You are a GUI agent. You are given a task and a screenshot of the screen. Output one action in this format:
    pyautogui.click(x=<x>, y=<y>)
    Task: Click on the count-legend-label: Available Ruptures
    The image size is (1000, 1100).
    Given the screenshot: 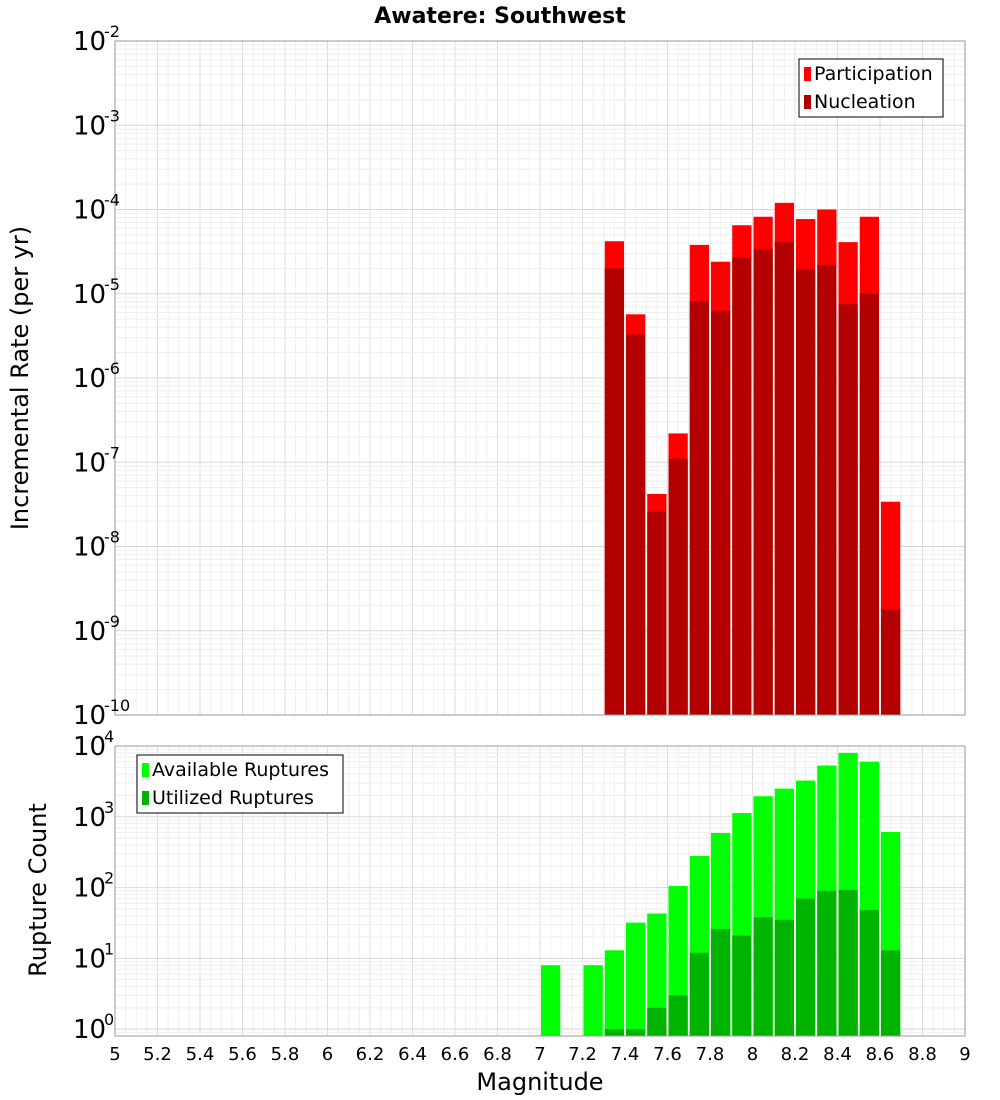 What is the action you would take?
    pyautogui.click(x=240, y=770)
    